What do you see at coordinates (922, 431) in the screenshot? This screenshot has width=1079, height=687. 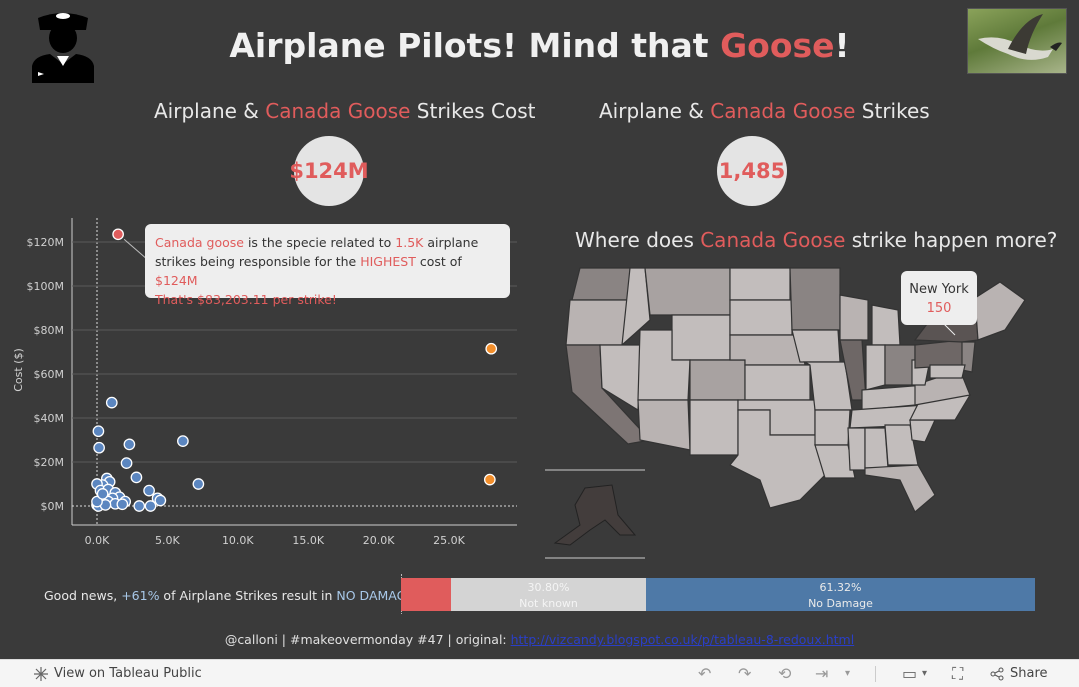 I see `state-south-carolina` at bounding box center [922, 431].